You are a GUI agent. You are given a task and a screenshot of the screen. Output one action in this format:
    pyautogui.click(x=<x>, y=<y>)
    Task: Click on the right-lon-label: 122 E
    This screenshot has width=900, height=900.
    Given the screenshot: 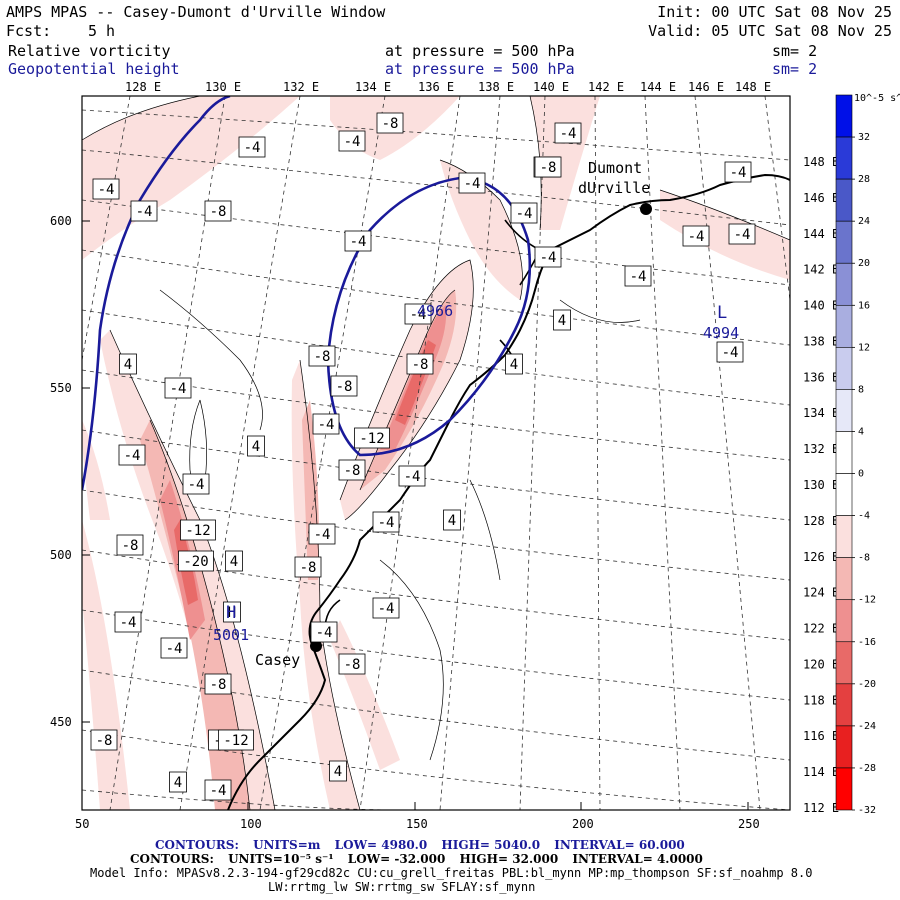 What is the action you would take?
    pyautogui.click(x=821, y=629)
    